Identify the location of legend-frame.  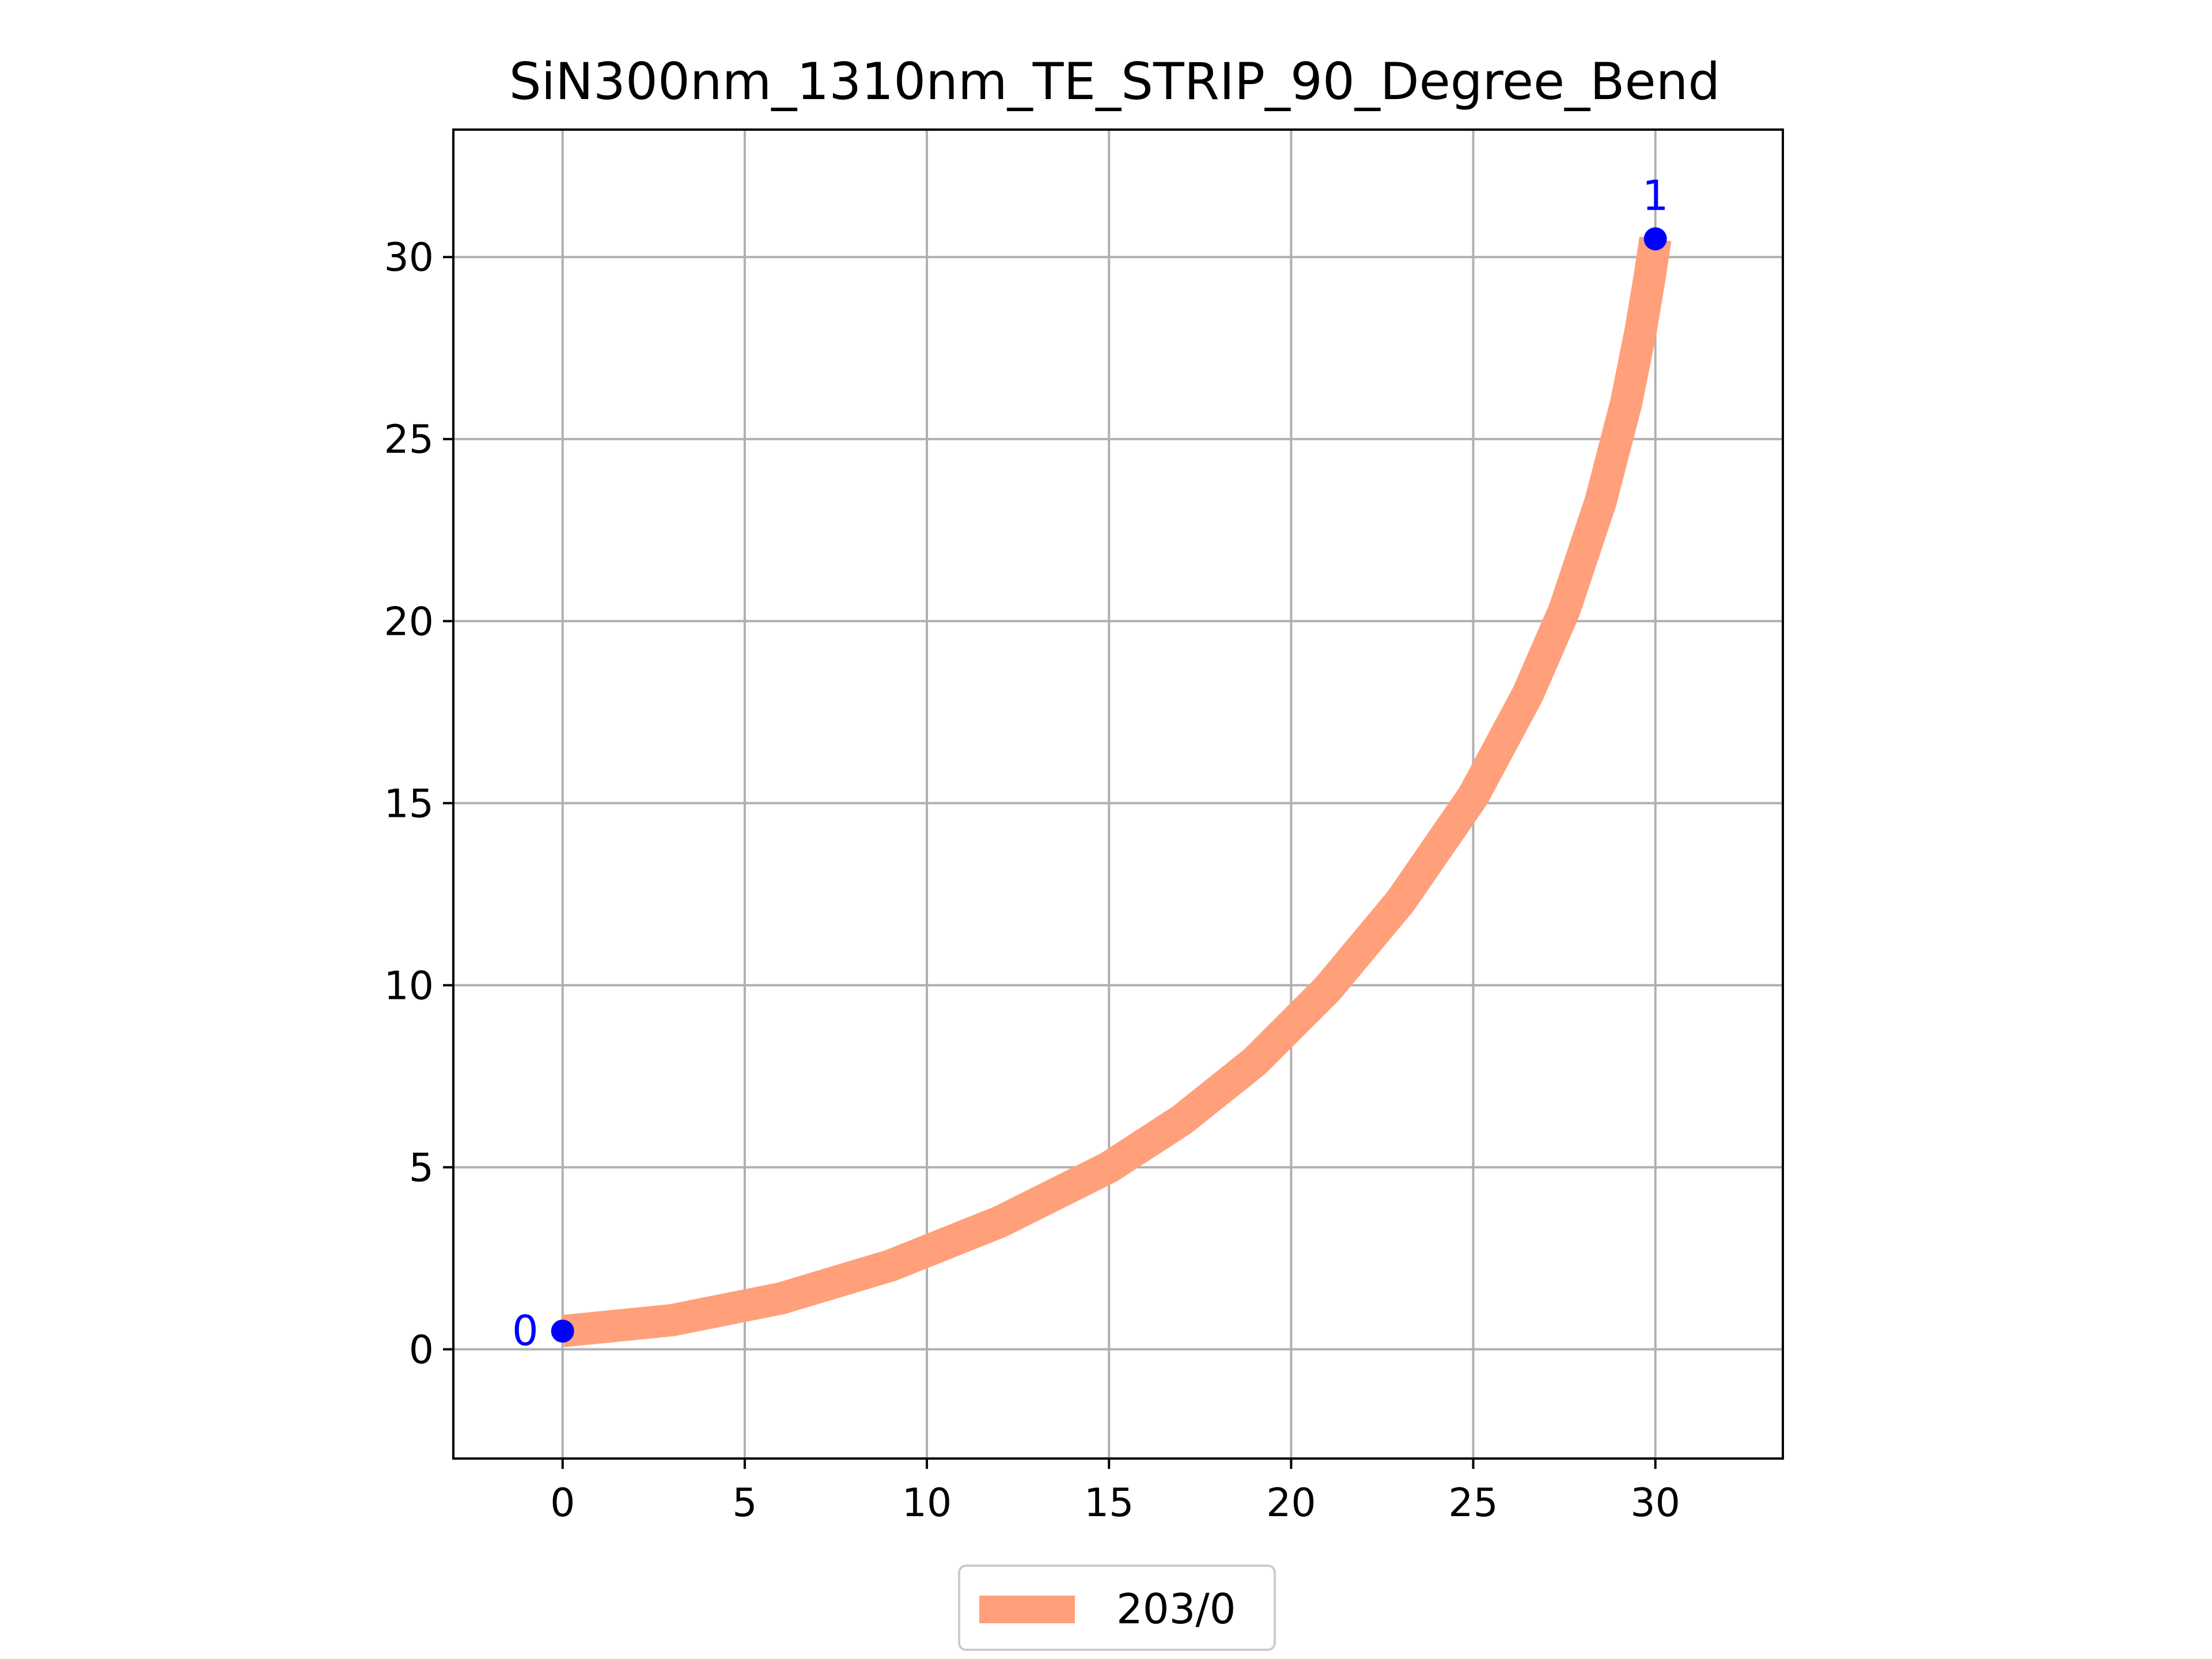
(1117, 1608).